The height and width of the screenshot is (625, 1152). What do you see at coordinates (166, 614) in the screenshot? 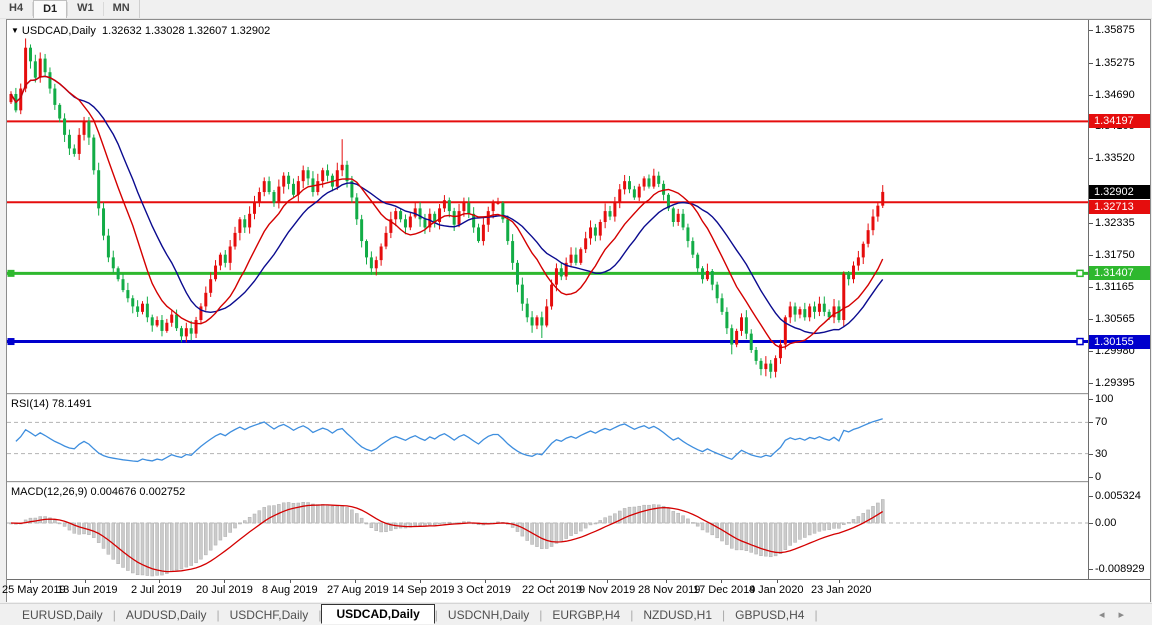
I see `chart-tab-audusd: AUDUSD,Daily` at bounding box center [166, 614].